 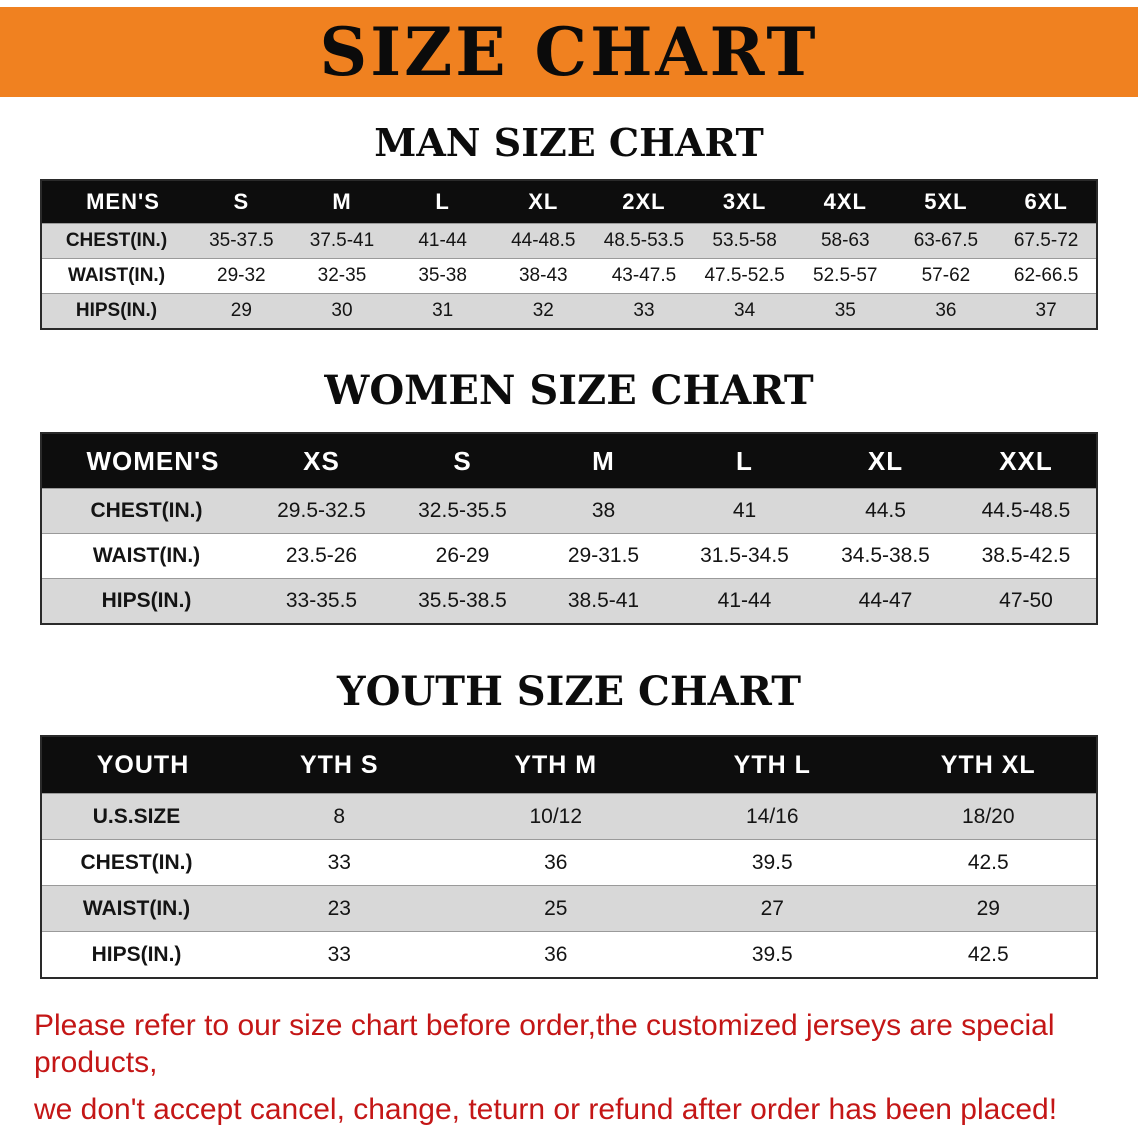 I want to click on measurement-row: WAIST(IN.) 23 25 27 29, so click(x=569, y=908).